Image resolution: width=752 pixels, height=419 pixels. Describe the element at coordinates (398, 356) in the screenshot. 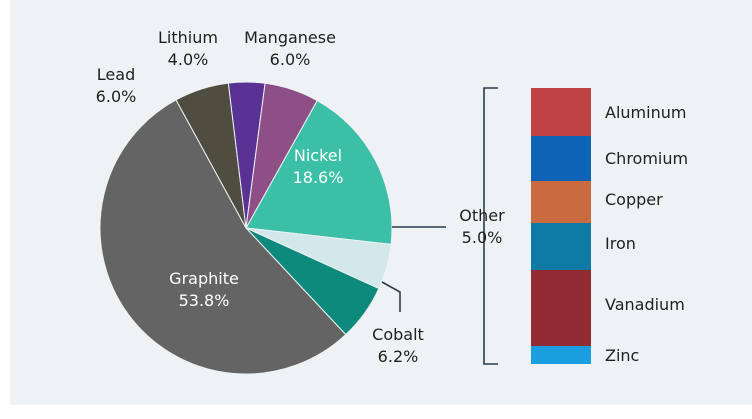

I see `value-cobalt: 6.2%` at that location.